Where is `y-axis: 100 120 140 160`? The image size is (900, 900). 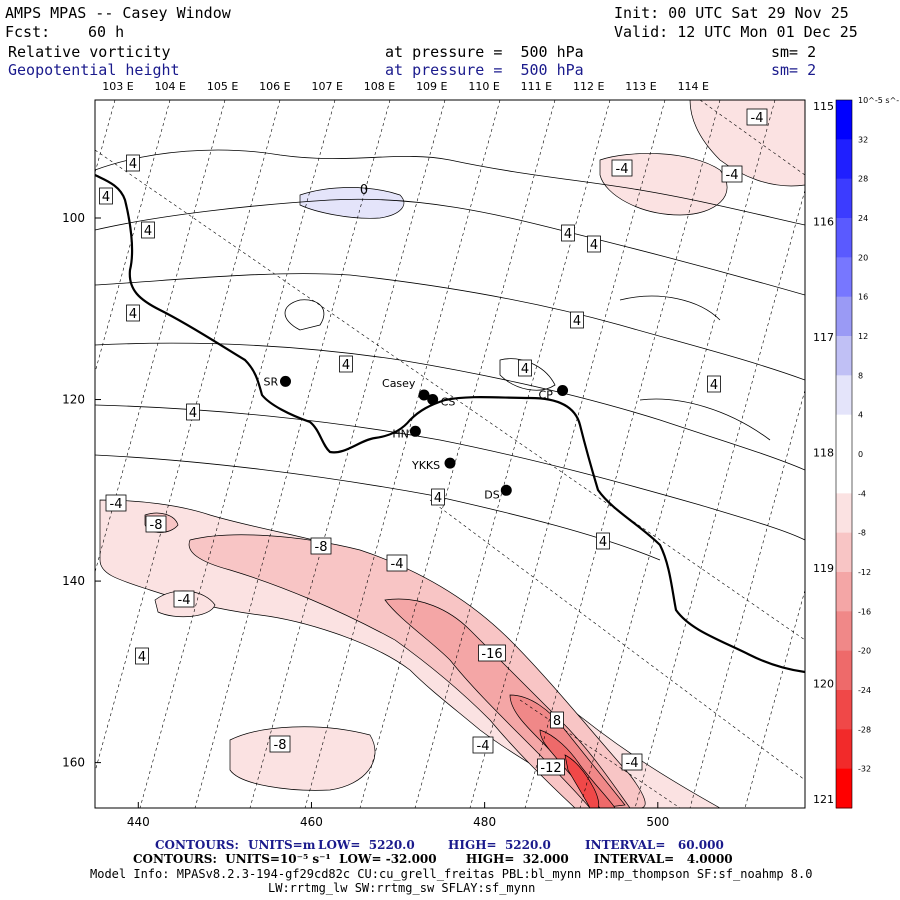
y-axis: 100 120 140 160 is located at coordinates (81, 490).